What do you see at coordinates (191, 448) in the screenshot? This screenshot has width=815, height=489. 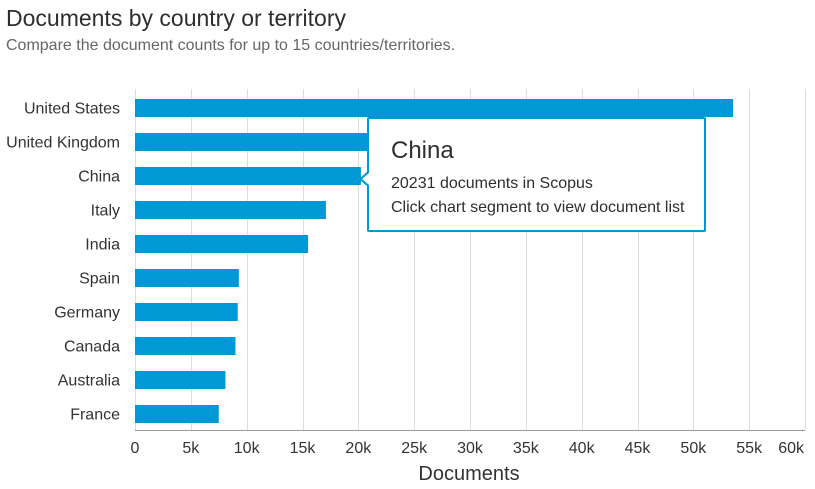 I see `x-tick-label: 5k` at bounding box center [191, 448].